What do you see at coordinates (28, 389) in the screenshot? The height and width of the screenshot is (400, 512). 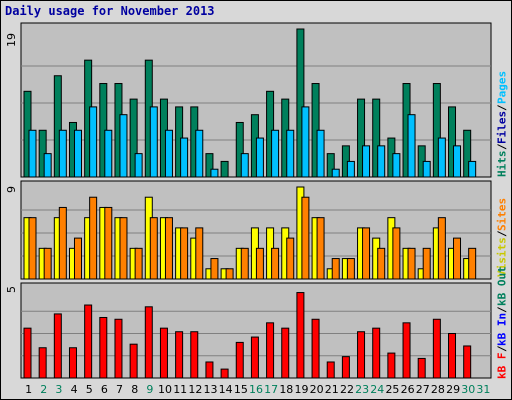 I see `x-tick-label: 1` at bounding box center [28, 389].